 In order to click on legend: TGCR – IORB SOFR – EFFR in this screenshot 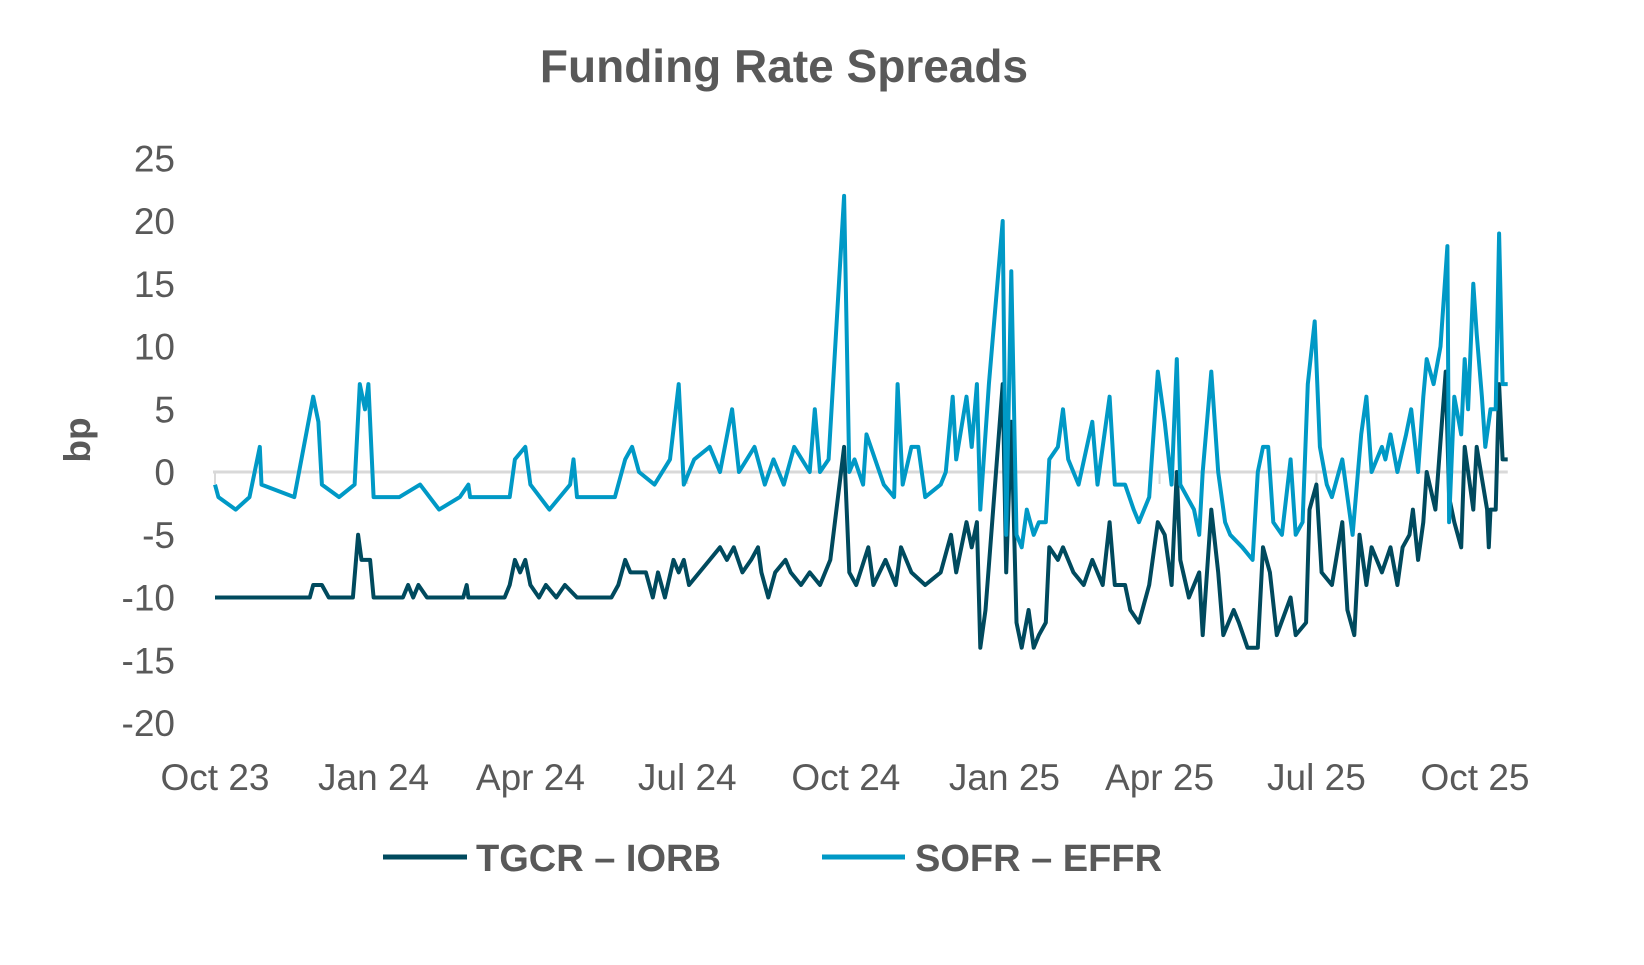, I will do `click(772, 859)`.